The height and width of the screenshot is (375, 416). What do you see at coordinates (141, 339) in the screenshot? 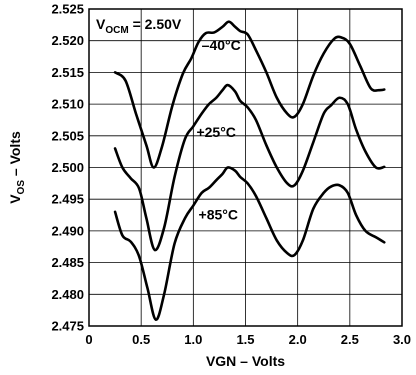
I see `x-tick-label: 0.5` at bounding box center [141, 339].